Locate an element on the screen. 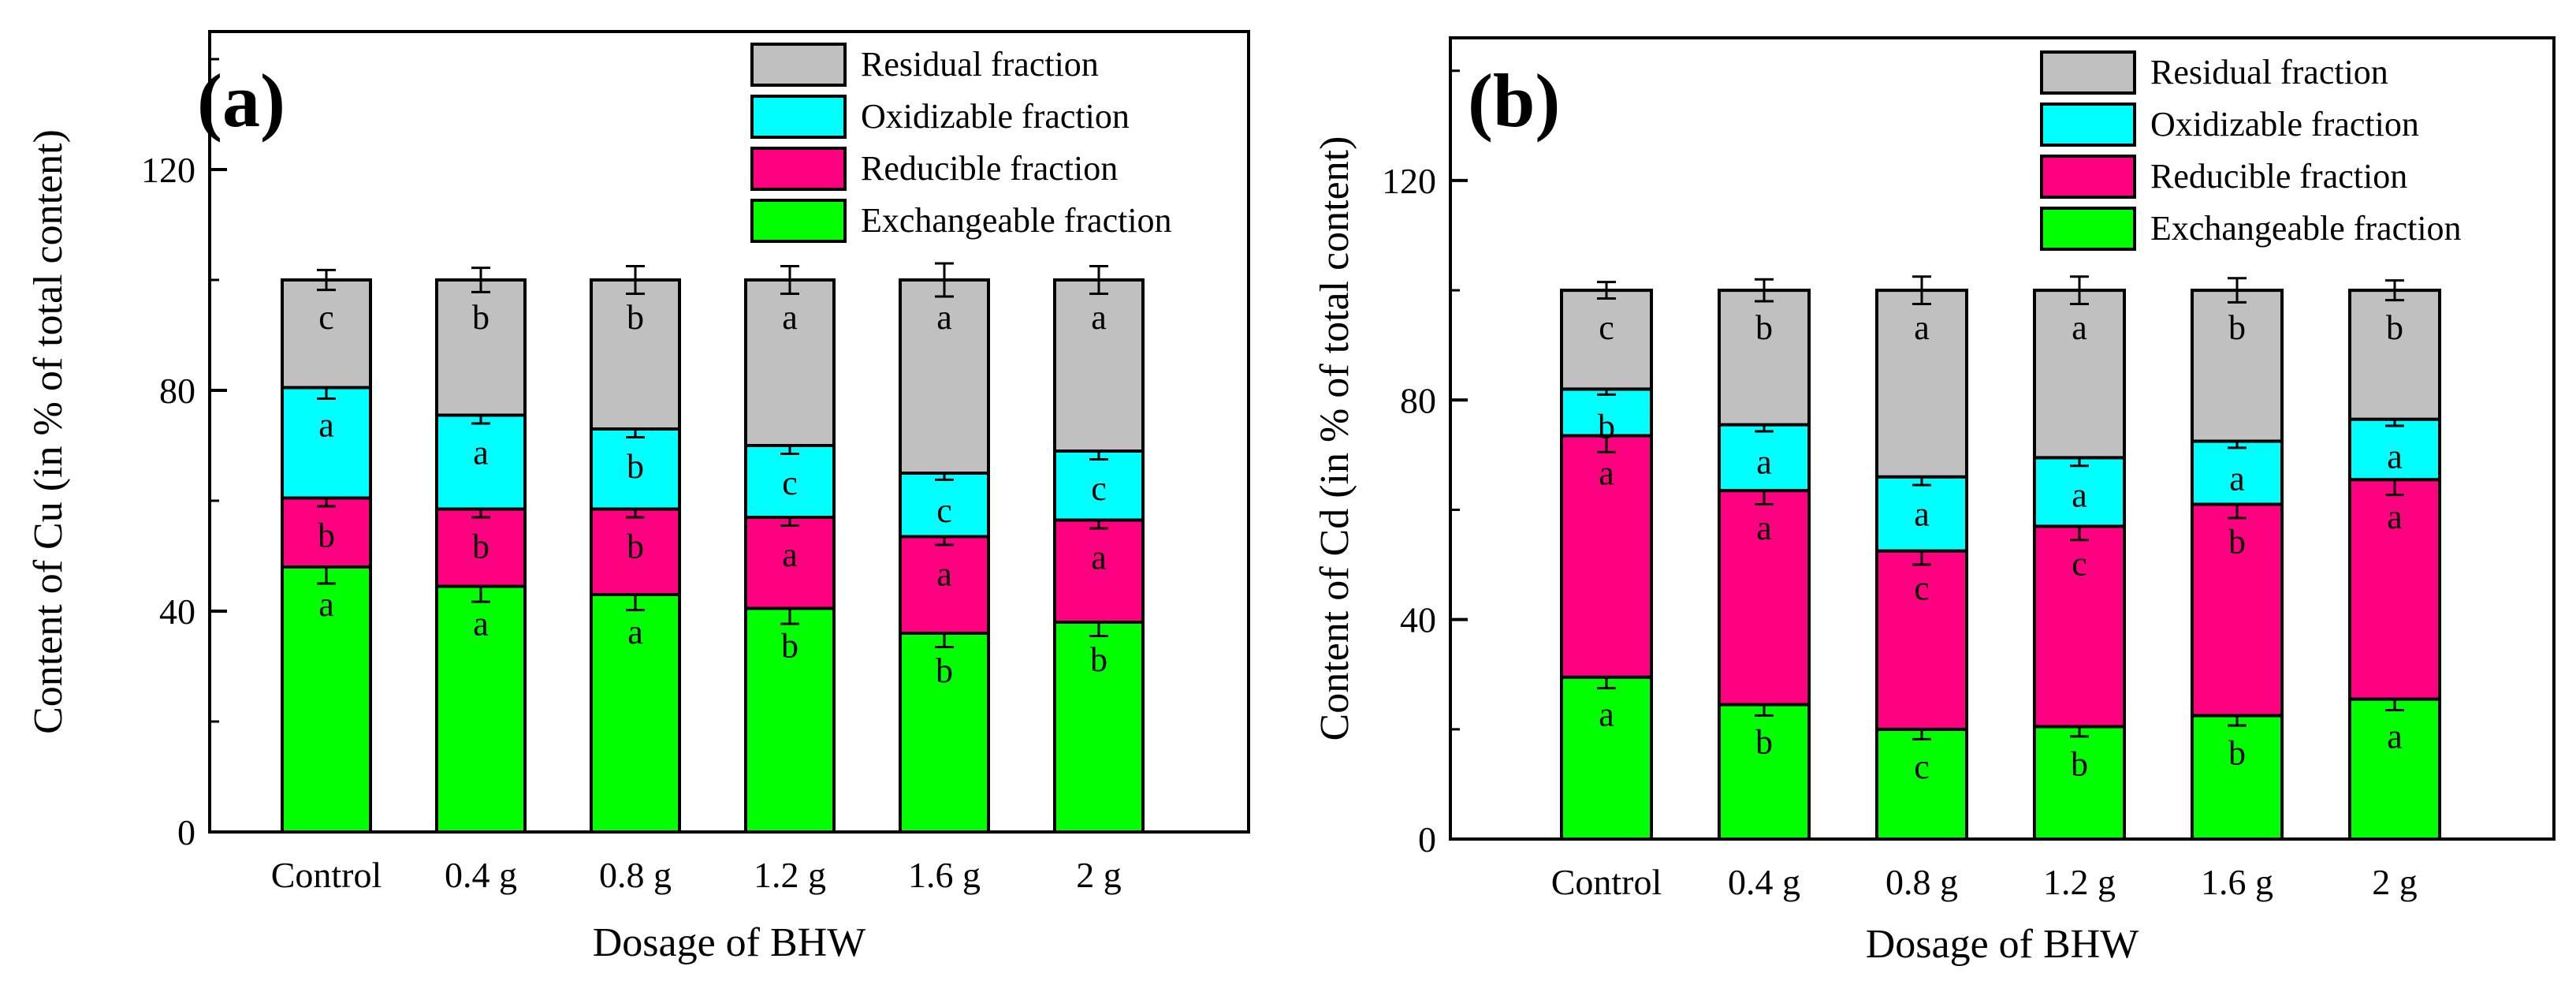 This screenshot has height=981, width=2576. y-axis-title: Content of Cd (in % of total content) is located at coordinates (1334, 438).